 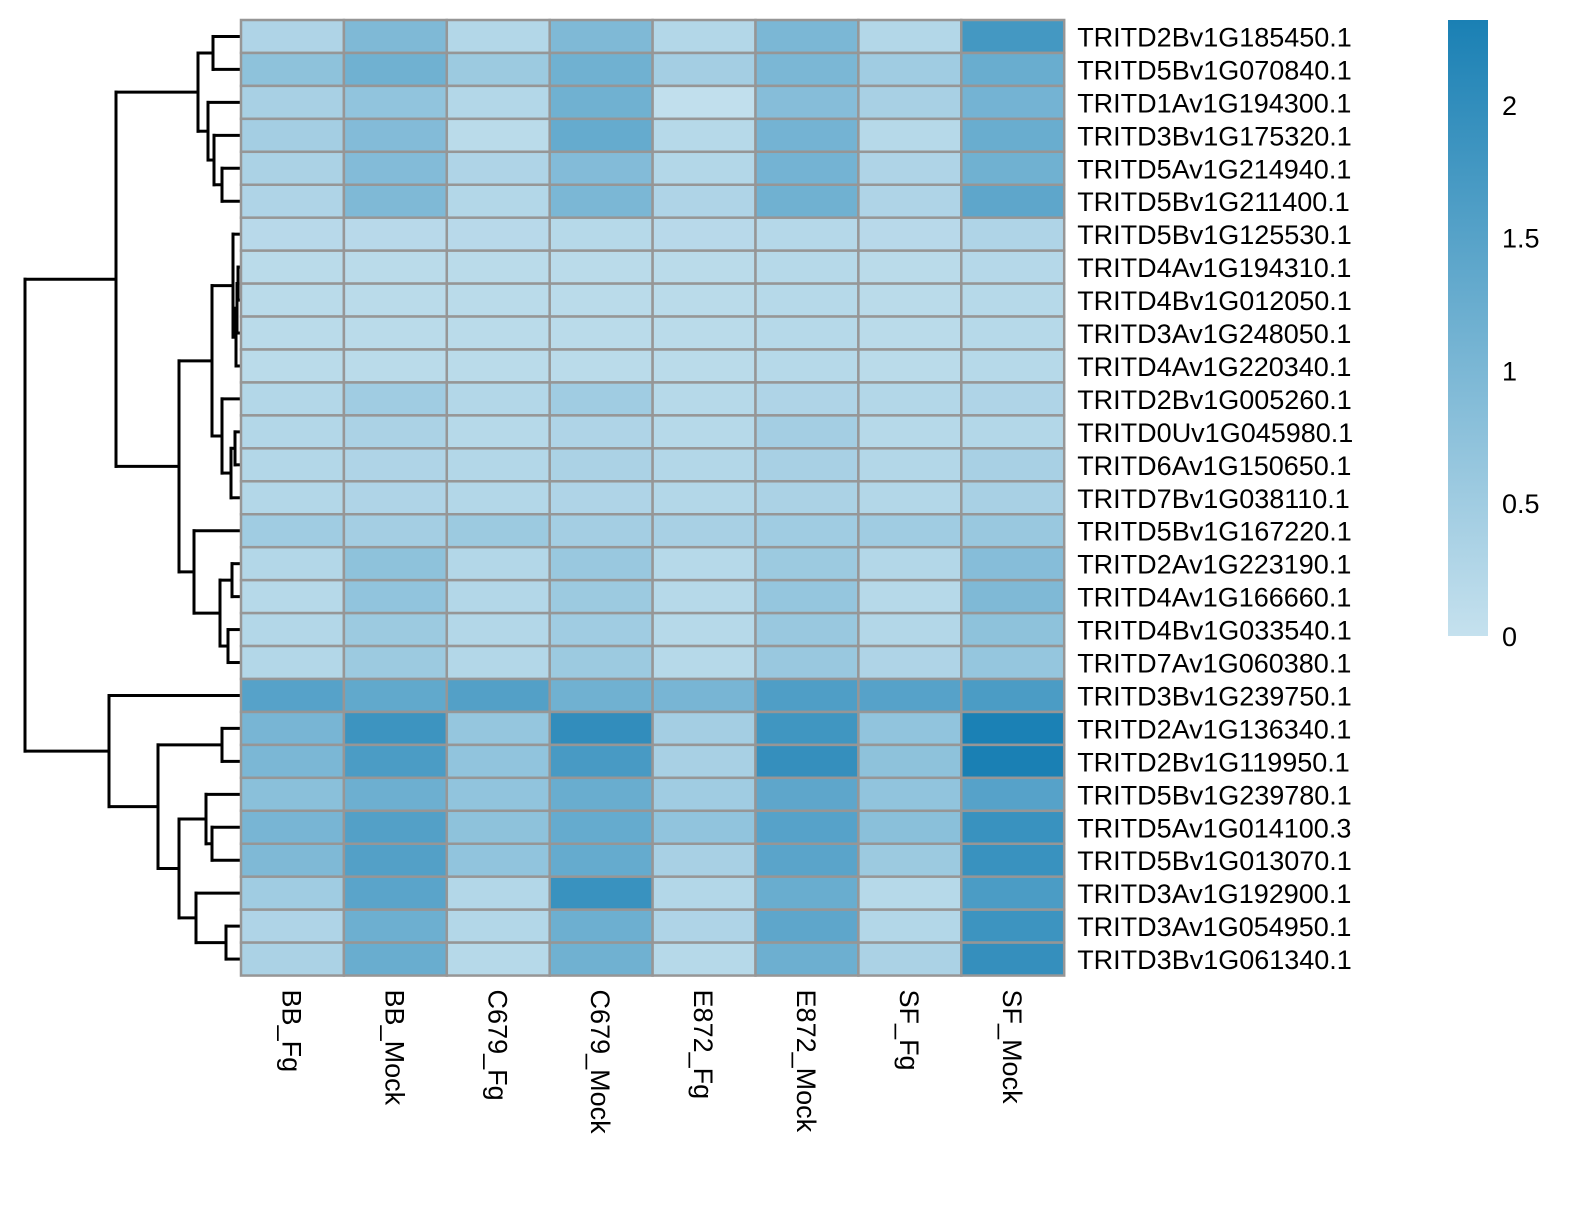 I want to click on column-label: C679_Fg, so click(x=497, y=1045).